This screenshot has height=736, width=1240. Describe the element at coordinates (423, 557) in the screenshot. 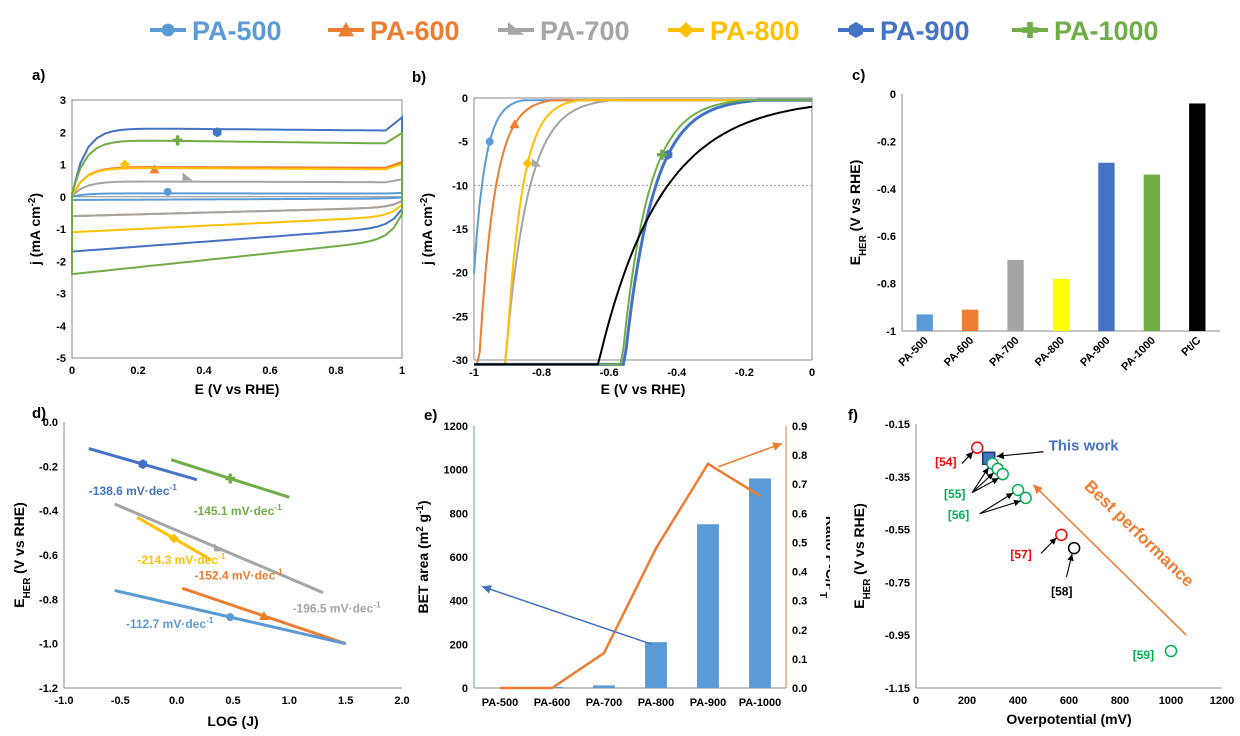

I see `y-axis-label: BET area (m2 g-1)` at that location.